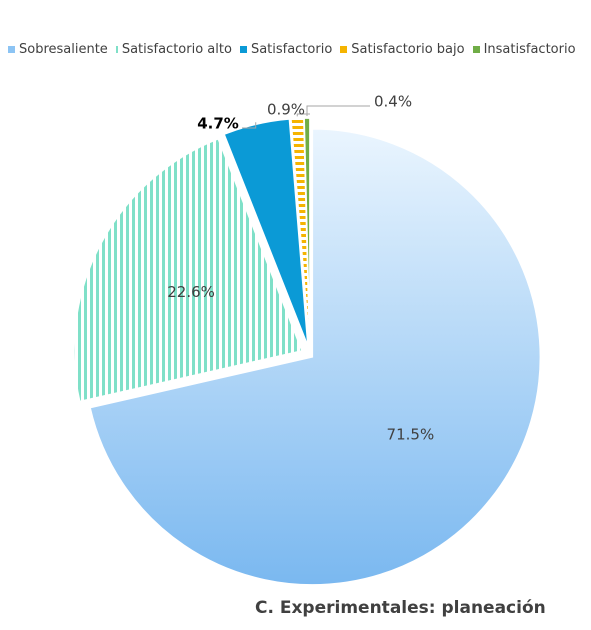 The image size is (591, 630). Describe the element at coordinates (411, 435) in the screenshot. I see `data-label: 71.5%` at that location.